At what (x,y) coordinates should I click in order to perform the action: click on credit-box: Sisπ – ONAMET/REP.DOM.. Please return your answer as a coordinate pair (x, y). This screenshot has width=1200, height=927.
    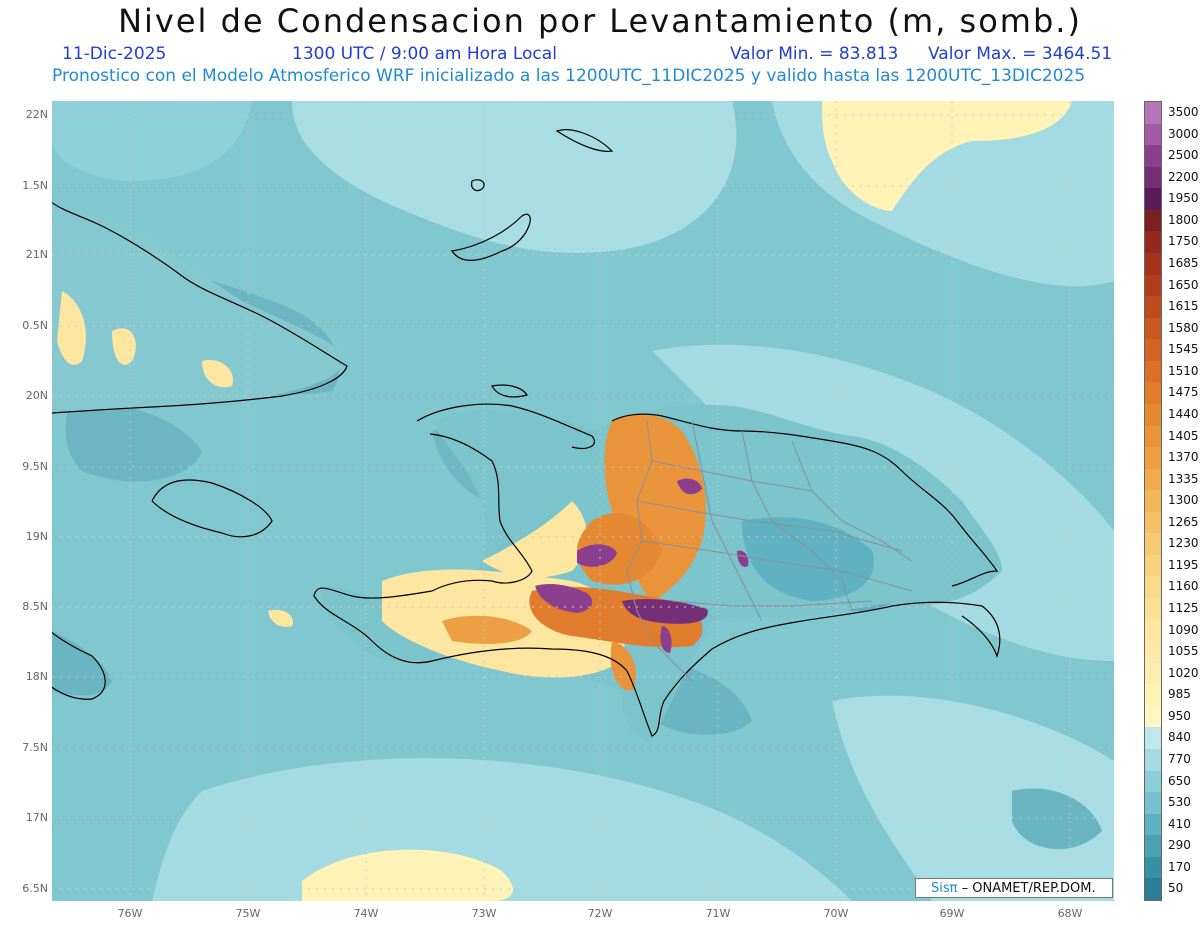
    Looking at the image, I should click on (1014, 888).